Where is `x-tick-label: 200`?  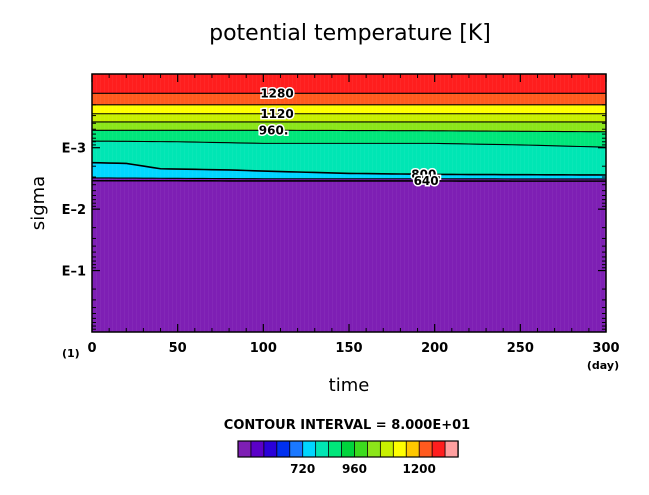
x-tick-label: 200 is located at coordinates (434, 348).